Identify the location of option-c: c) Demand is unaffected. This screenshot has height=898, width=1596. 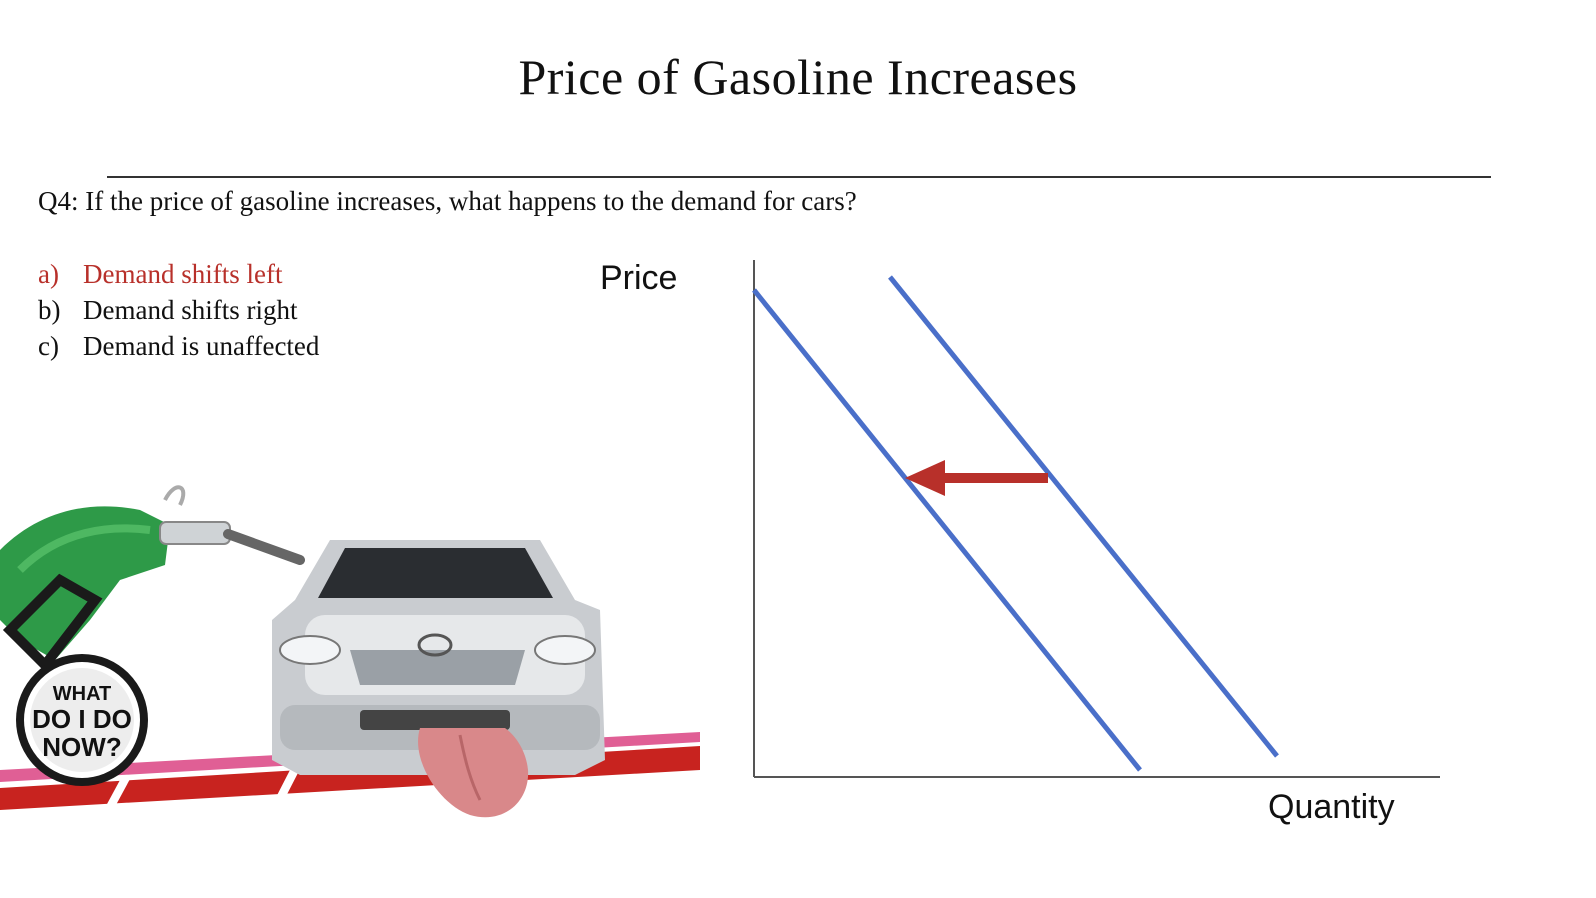
(178, 346).